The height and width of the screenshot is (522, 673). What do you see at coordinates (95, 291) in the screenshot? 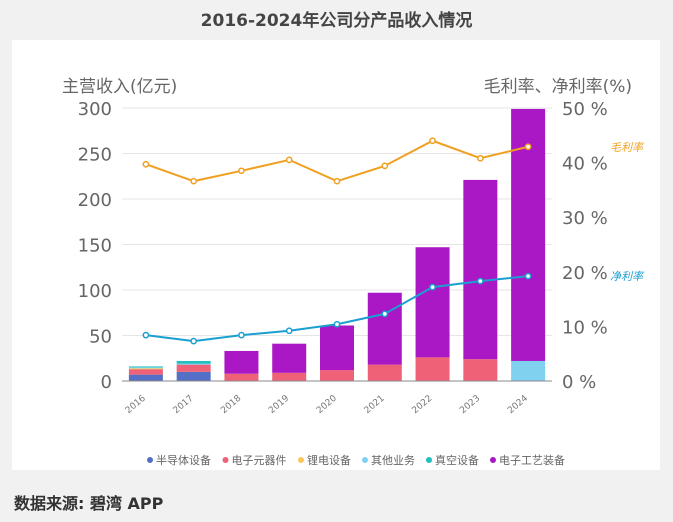
I see `y-tick-label: 100` at bounding box center [95, 291].